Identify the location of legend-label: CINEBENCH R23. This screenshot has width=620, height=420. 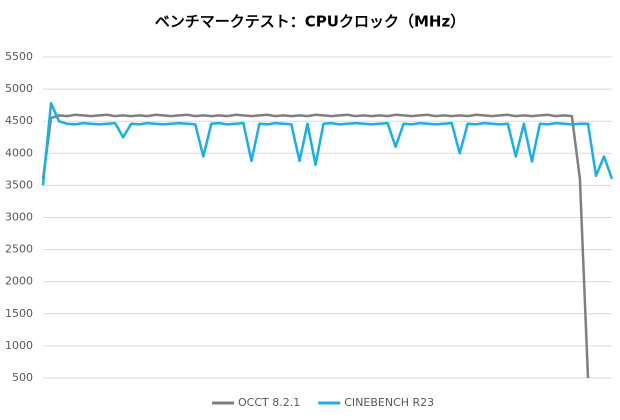
(389, 402).